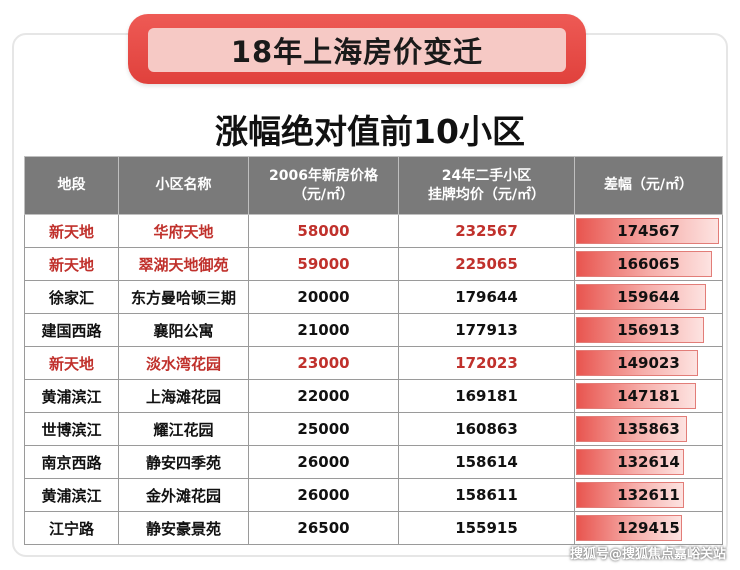  I want to click on cell-community-name: 耀江花园, so click(183, 429).